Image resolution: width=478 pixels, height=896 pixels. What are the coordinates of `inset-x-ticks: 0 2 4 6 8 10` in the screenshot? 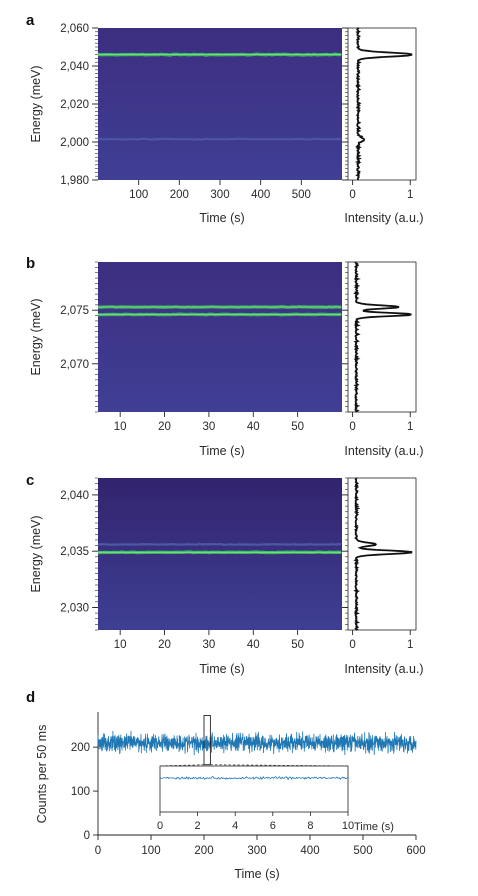 It's located at (255, 822).